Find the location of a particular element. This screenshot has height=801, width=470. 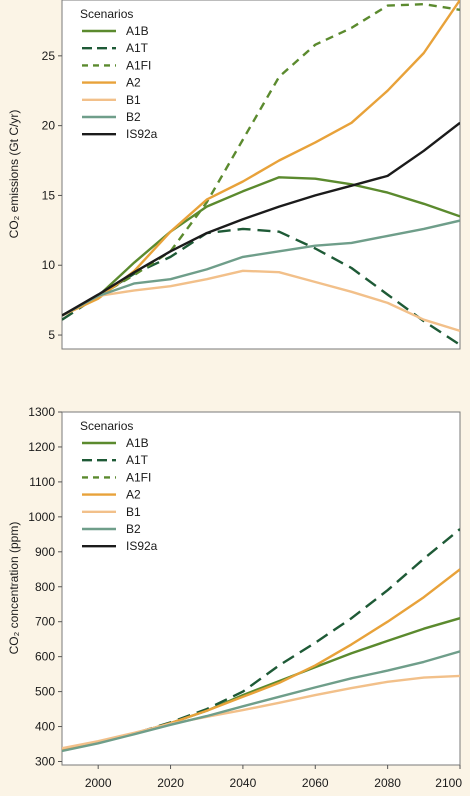

concentration-y-tick-label: 1000 is located at coordinates (41, 517).